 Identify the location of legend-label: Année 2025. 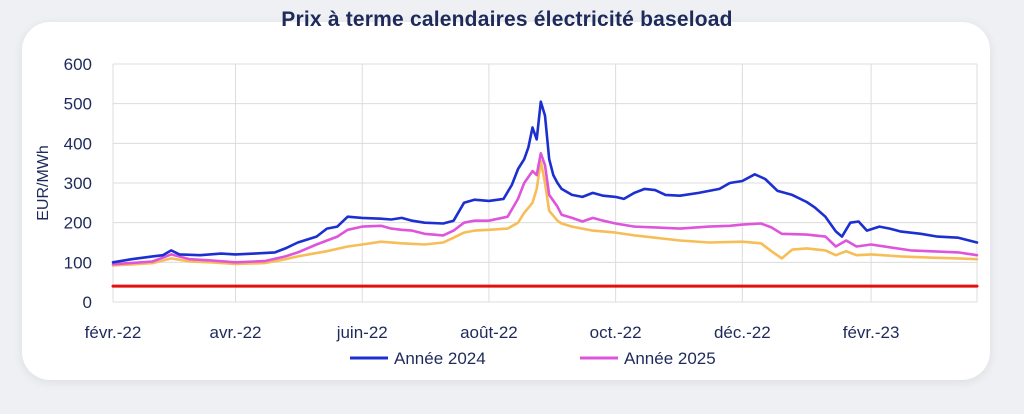
(670, 358).